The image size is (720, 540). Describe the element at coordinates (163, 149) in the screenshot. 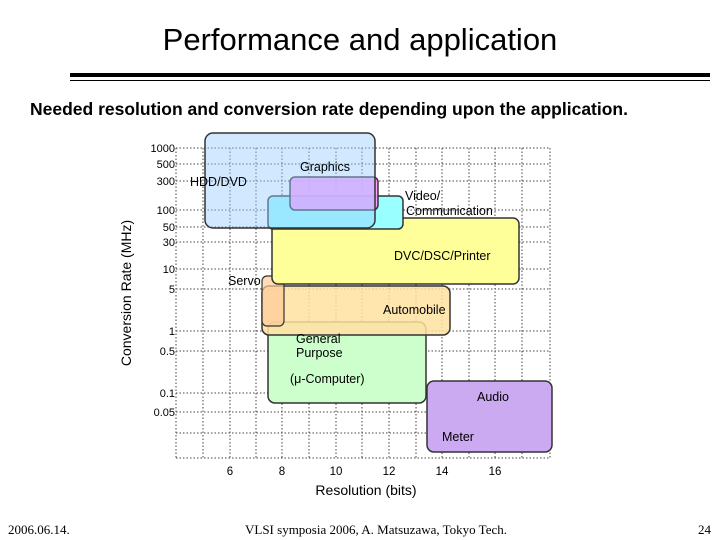

I see `y-tick-label: 1000` at that location.